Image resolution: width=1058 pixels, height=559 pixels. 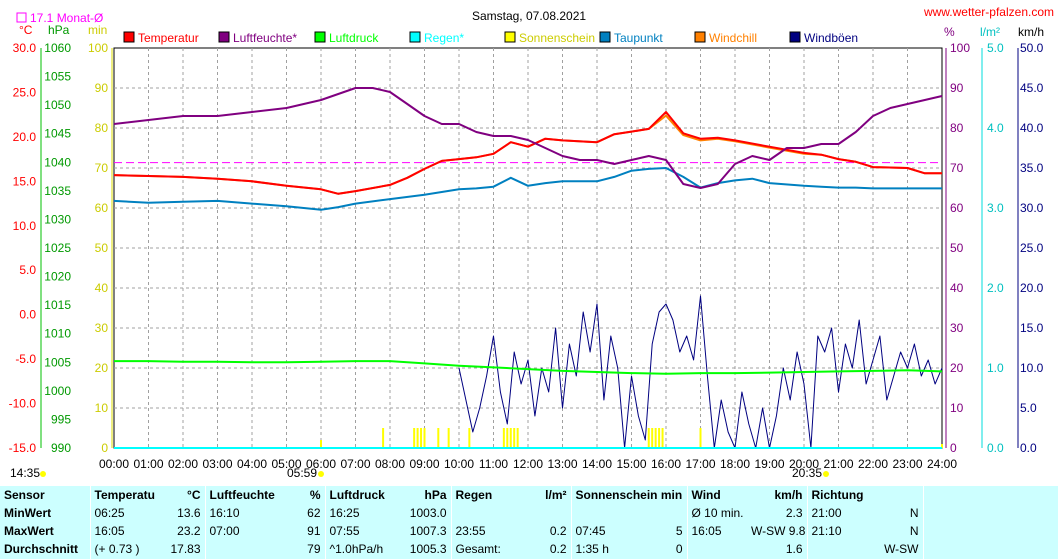 What do you see at coordinates (61, 448) in the screenshot?
I see `pressure-tick-label: 990` at bounding box center [61, 448].